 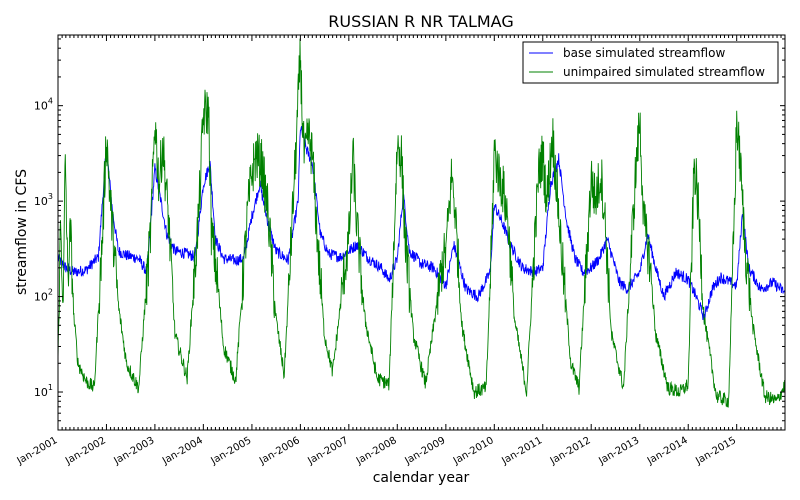 What do you see at coordinates (134, 451) in the screenshot?
I see `x-tick-label: Jan-2003` at bounding box center [134, 451].